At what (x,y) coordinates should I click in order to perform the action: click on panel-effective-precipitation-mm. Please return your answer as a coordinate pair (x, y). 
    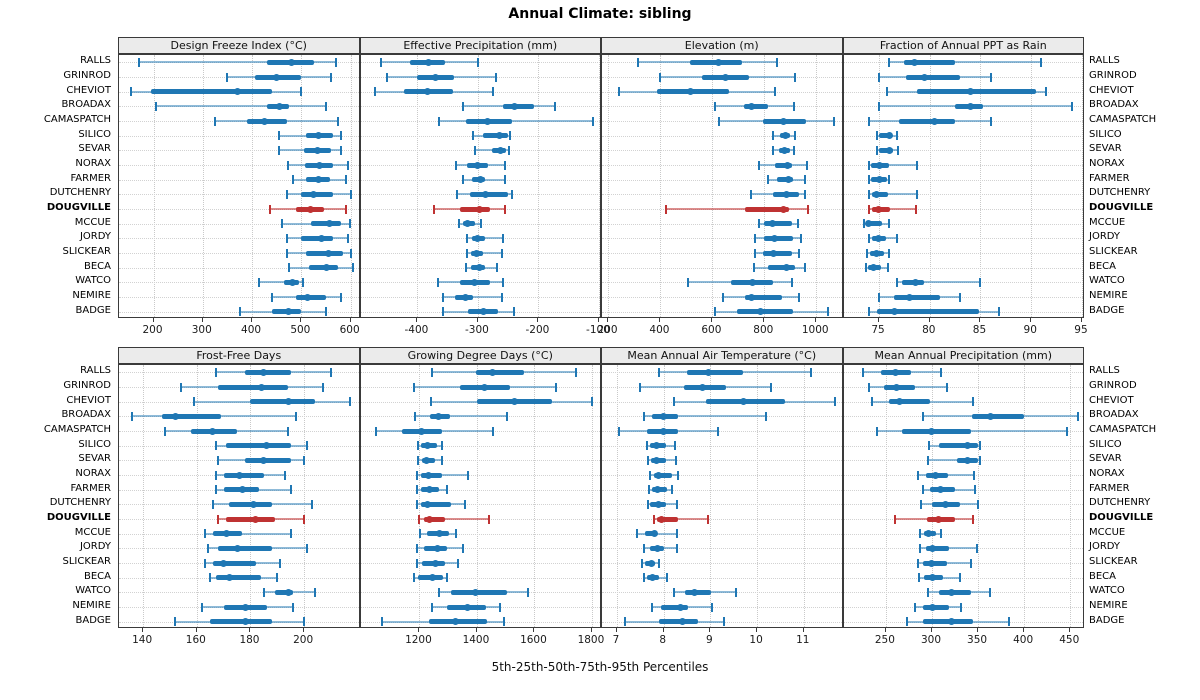
    Looking at the image, I should click on (480, 186).